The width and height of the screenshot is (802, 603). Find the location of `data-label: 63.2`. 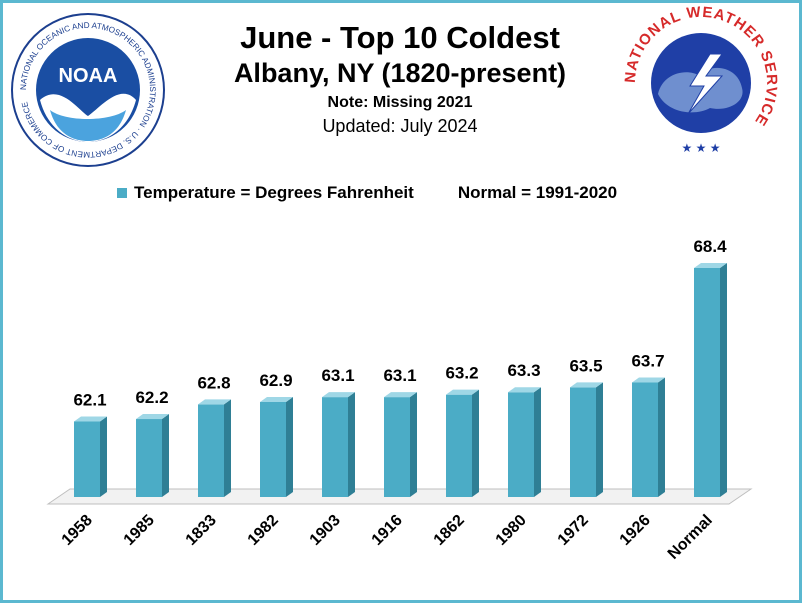

data-label: 63.2 is located at coordinates (461, 373).